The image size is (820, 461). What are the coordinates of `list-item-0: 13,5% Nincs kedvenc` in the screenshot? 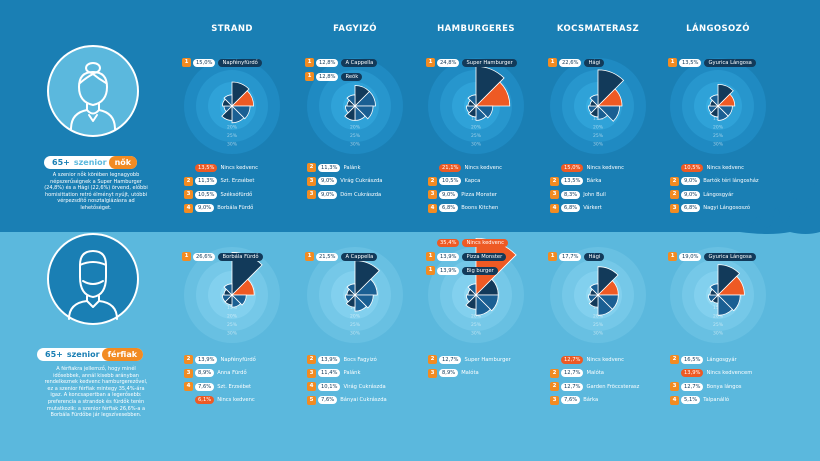 It's located at (221, 167).